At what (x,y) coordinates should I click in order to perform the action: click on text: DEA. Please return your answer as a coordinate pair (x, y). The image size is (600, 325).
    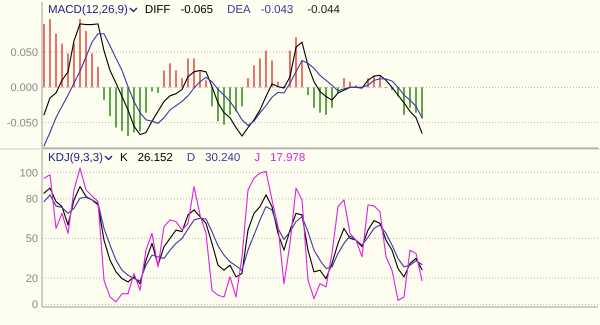
    Looking at the image, I should click on (239, 10).